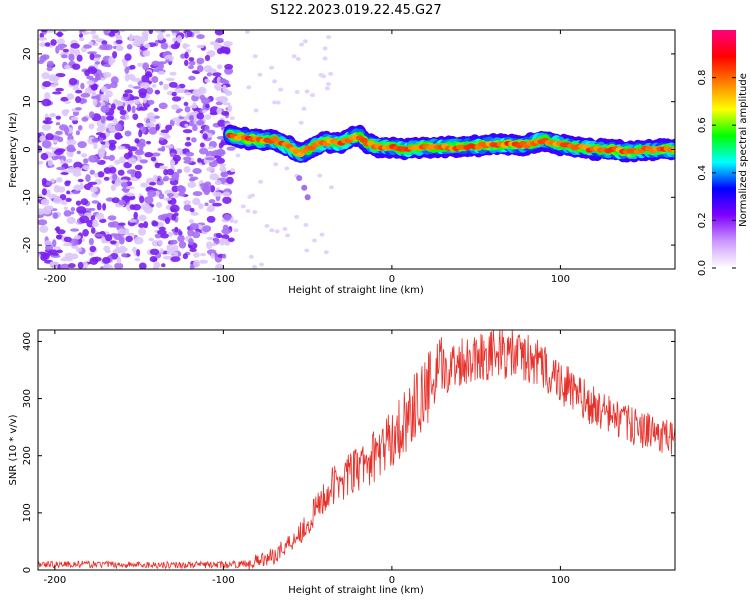 The width and height of the screenshot is (750, 600). I want to click on colorbar-label: Normalized spectral amplitude, so click(743, 150).